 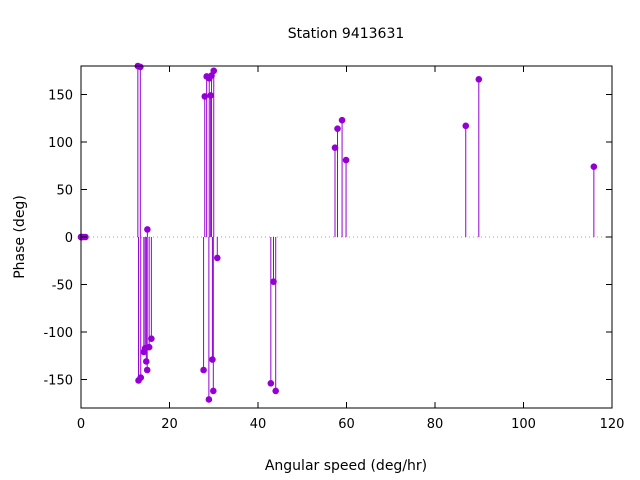 I want to click on x-tick-label-3: 60, so click(x=346, y=424).